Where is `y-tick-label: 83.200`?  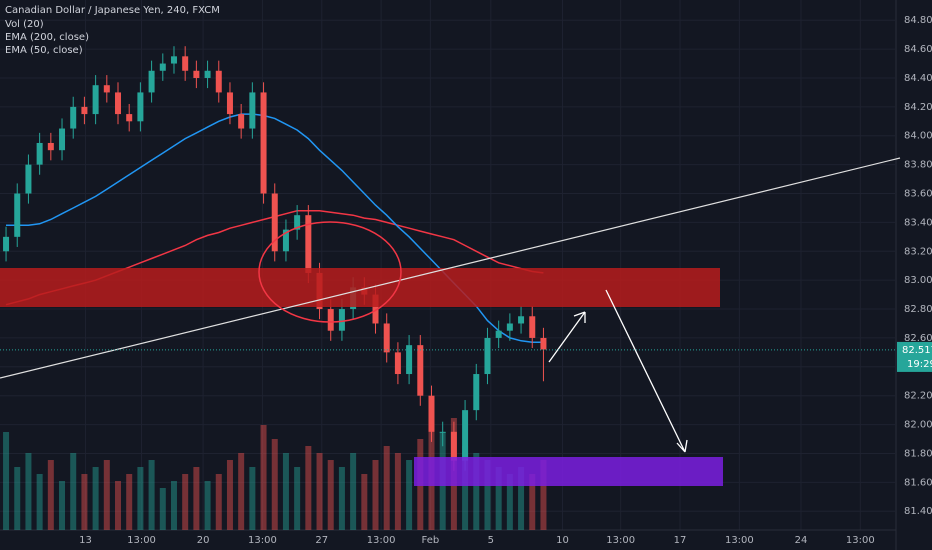
y-tick-label: 83.200 is located at coordinates (918, 251).